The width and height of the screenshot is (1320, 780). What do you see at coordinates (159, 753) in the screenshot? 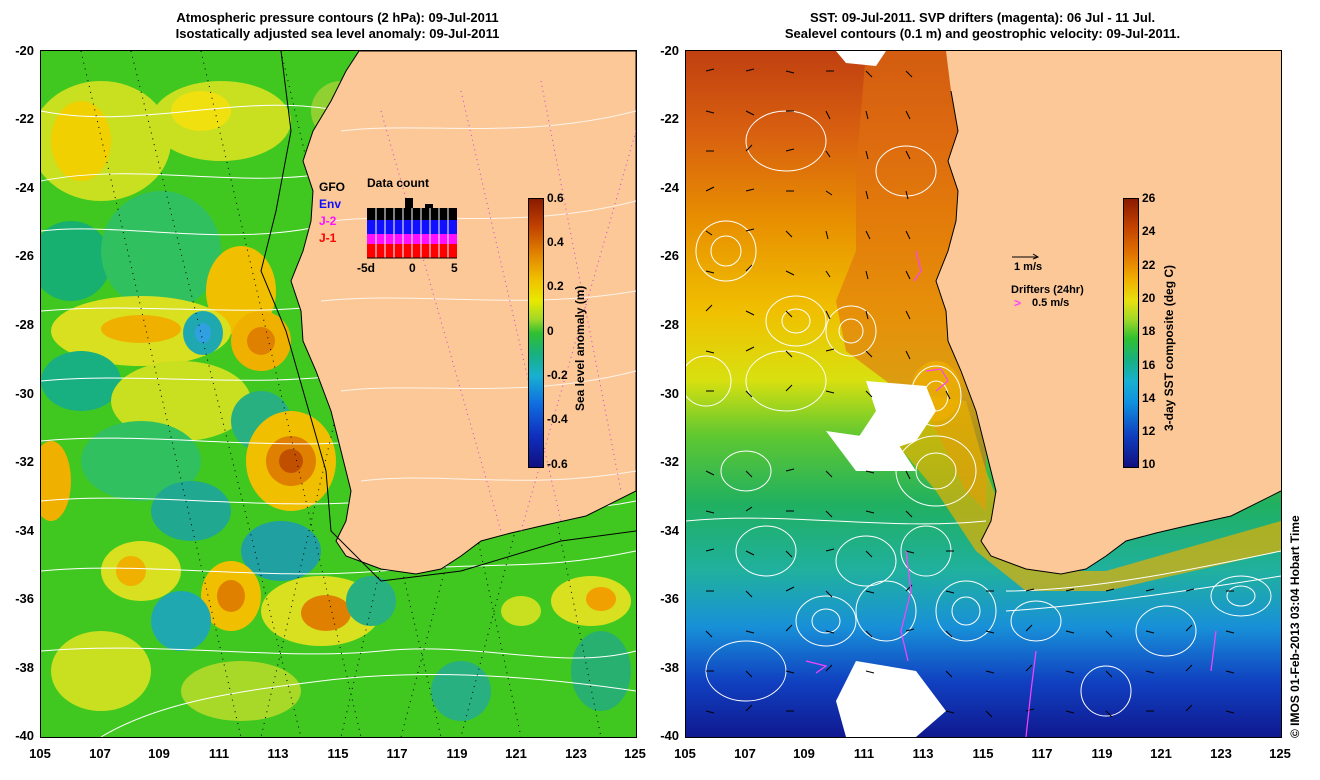
I see `left-x-tick-2: 109` at bounding box center [159, 753].